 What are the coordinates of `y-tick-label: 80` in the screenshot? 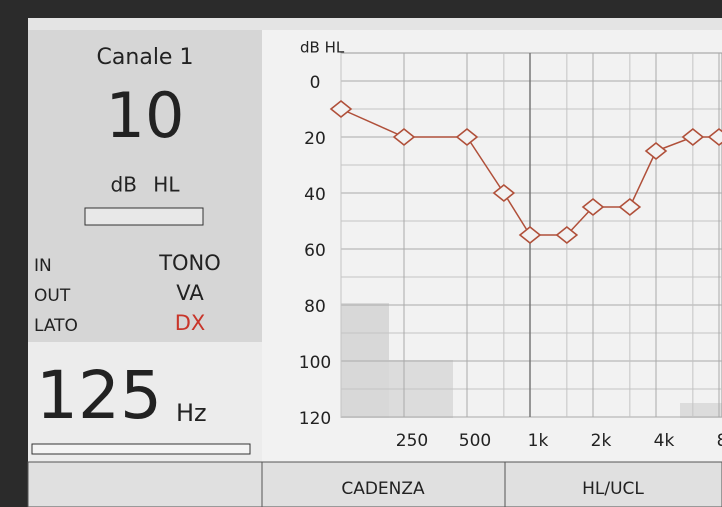 It's located at (315, 307).